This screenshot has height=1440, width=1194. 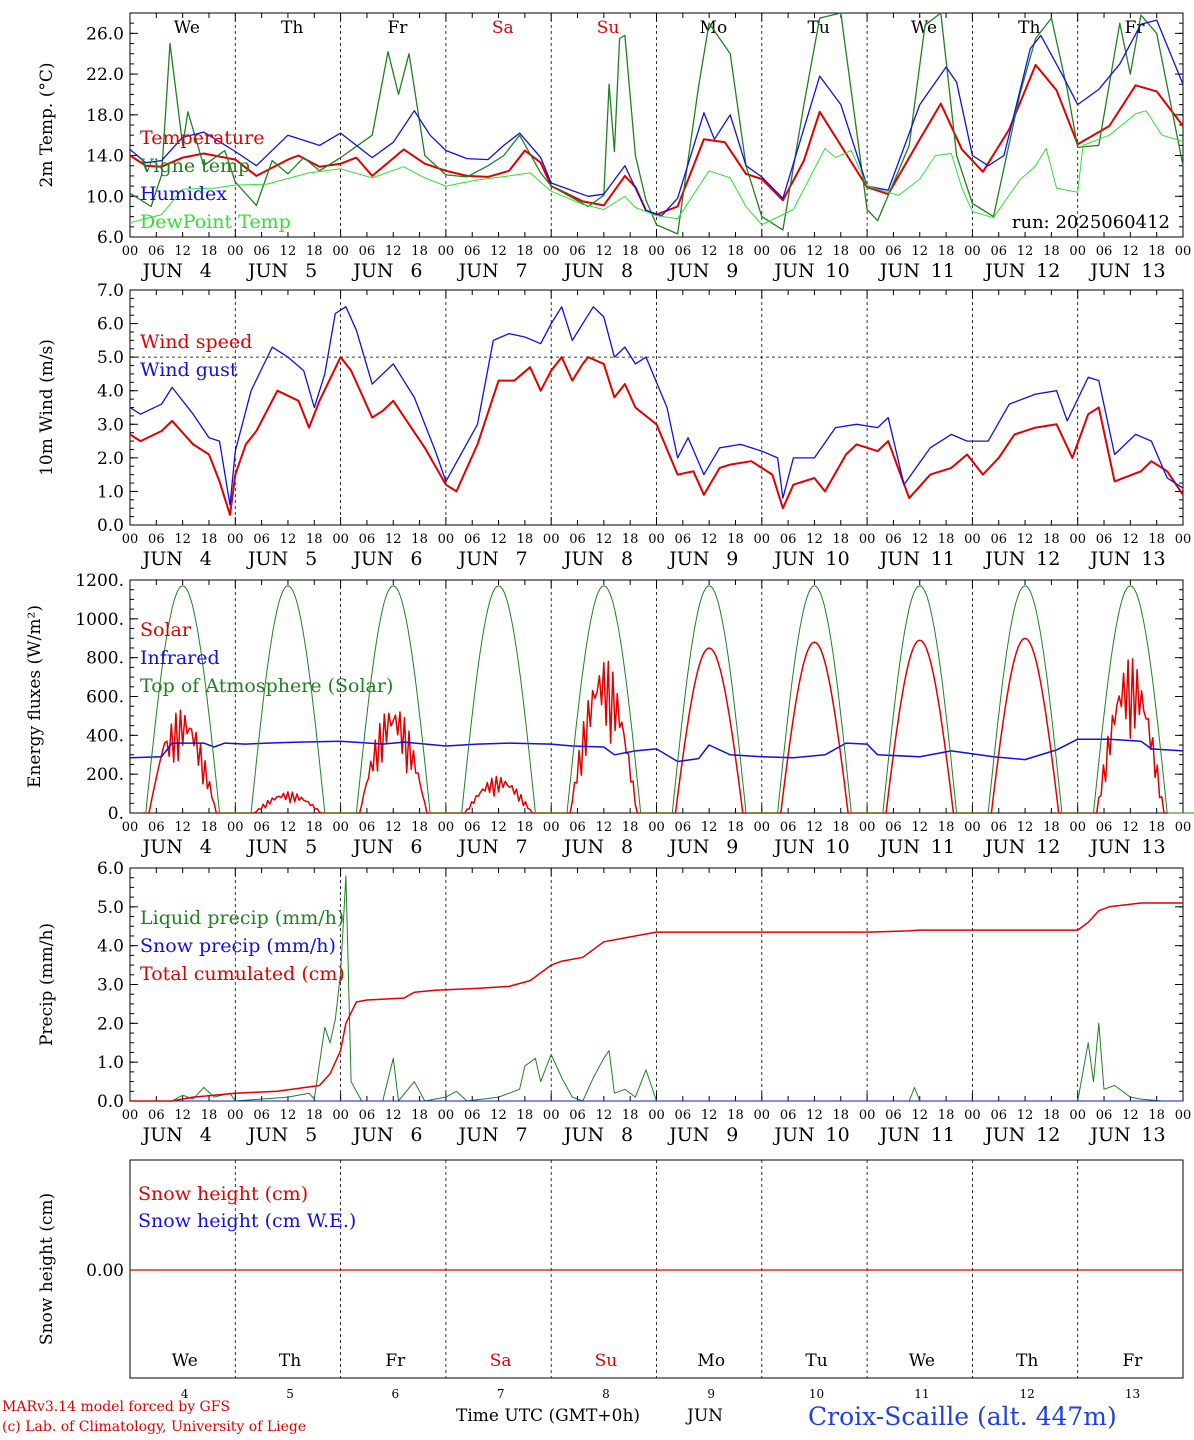 I want to click on y-tick-label: 3.0, so click(x=110, y=986).